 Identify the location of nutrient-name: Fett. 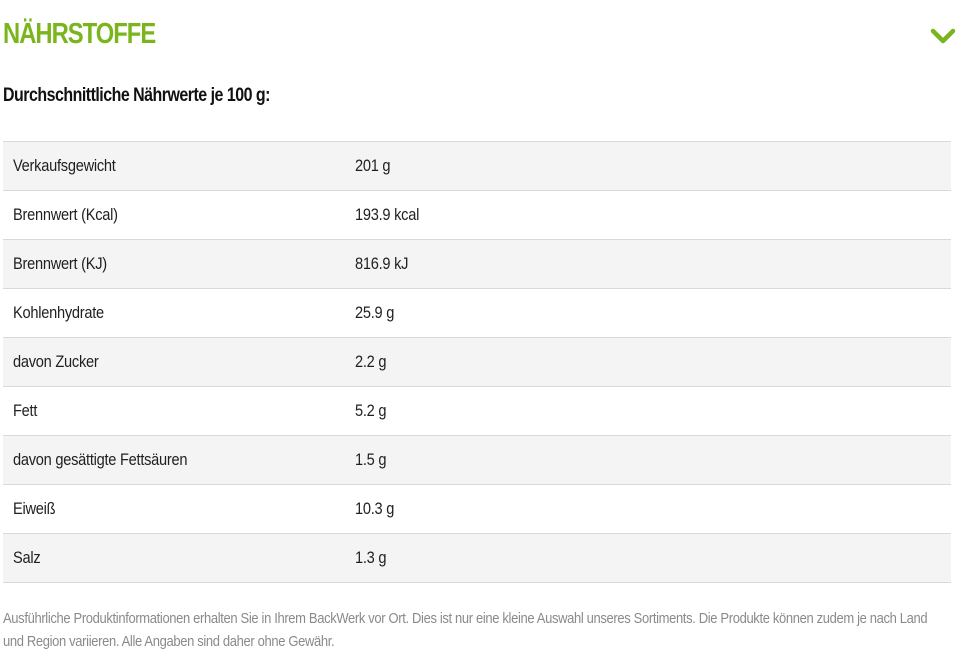
(174, 411).